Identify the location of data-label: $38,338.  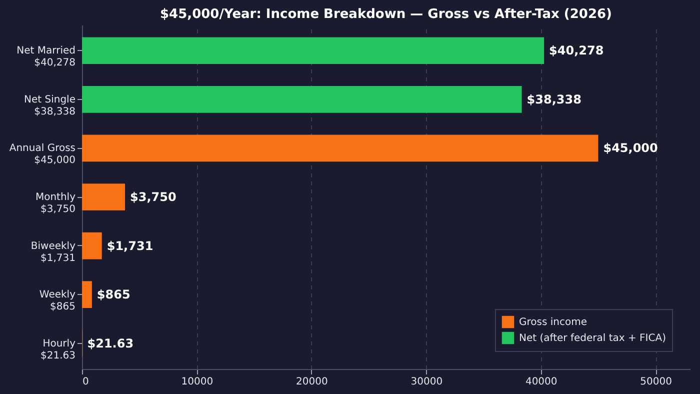
(554, 99).